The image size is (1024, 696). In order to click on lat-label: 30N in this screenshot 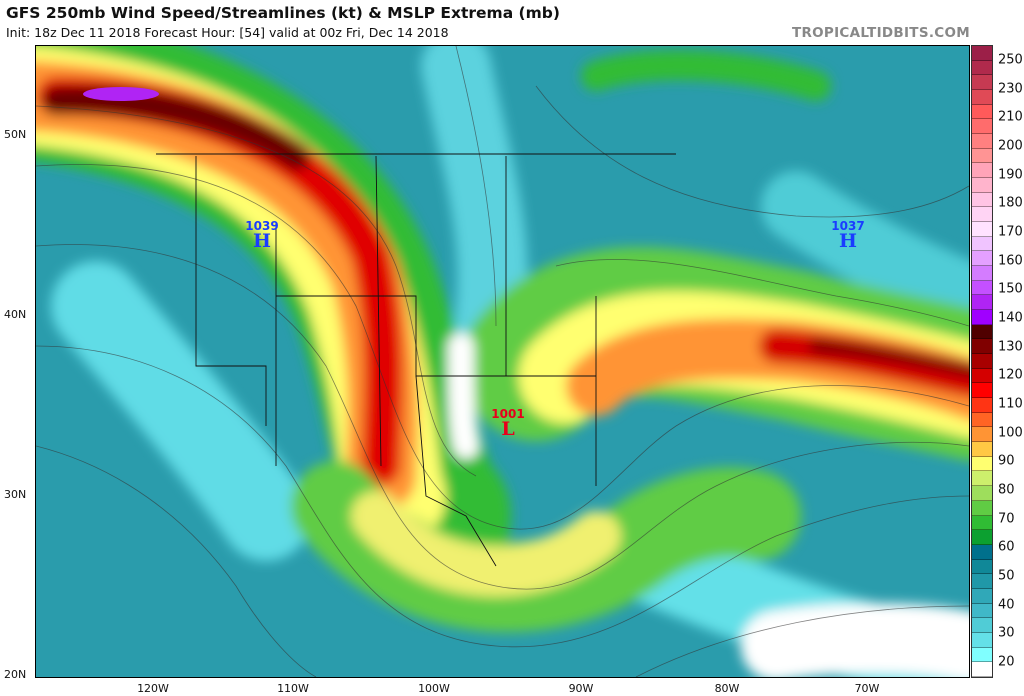, I will do `click(15, 494)`.